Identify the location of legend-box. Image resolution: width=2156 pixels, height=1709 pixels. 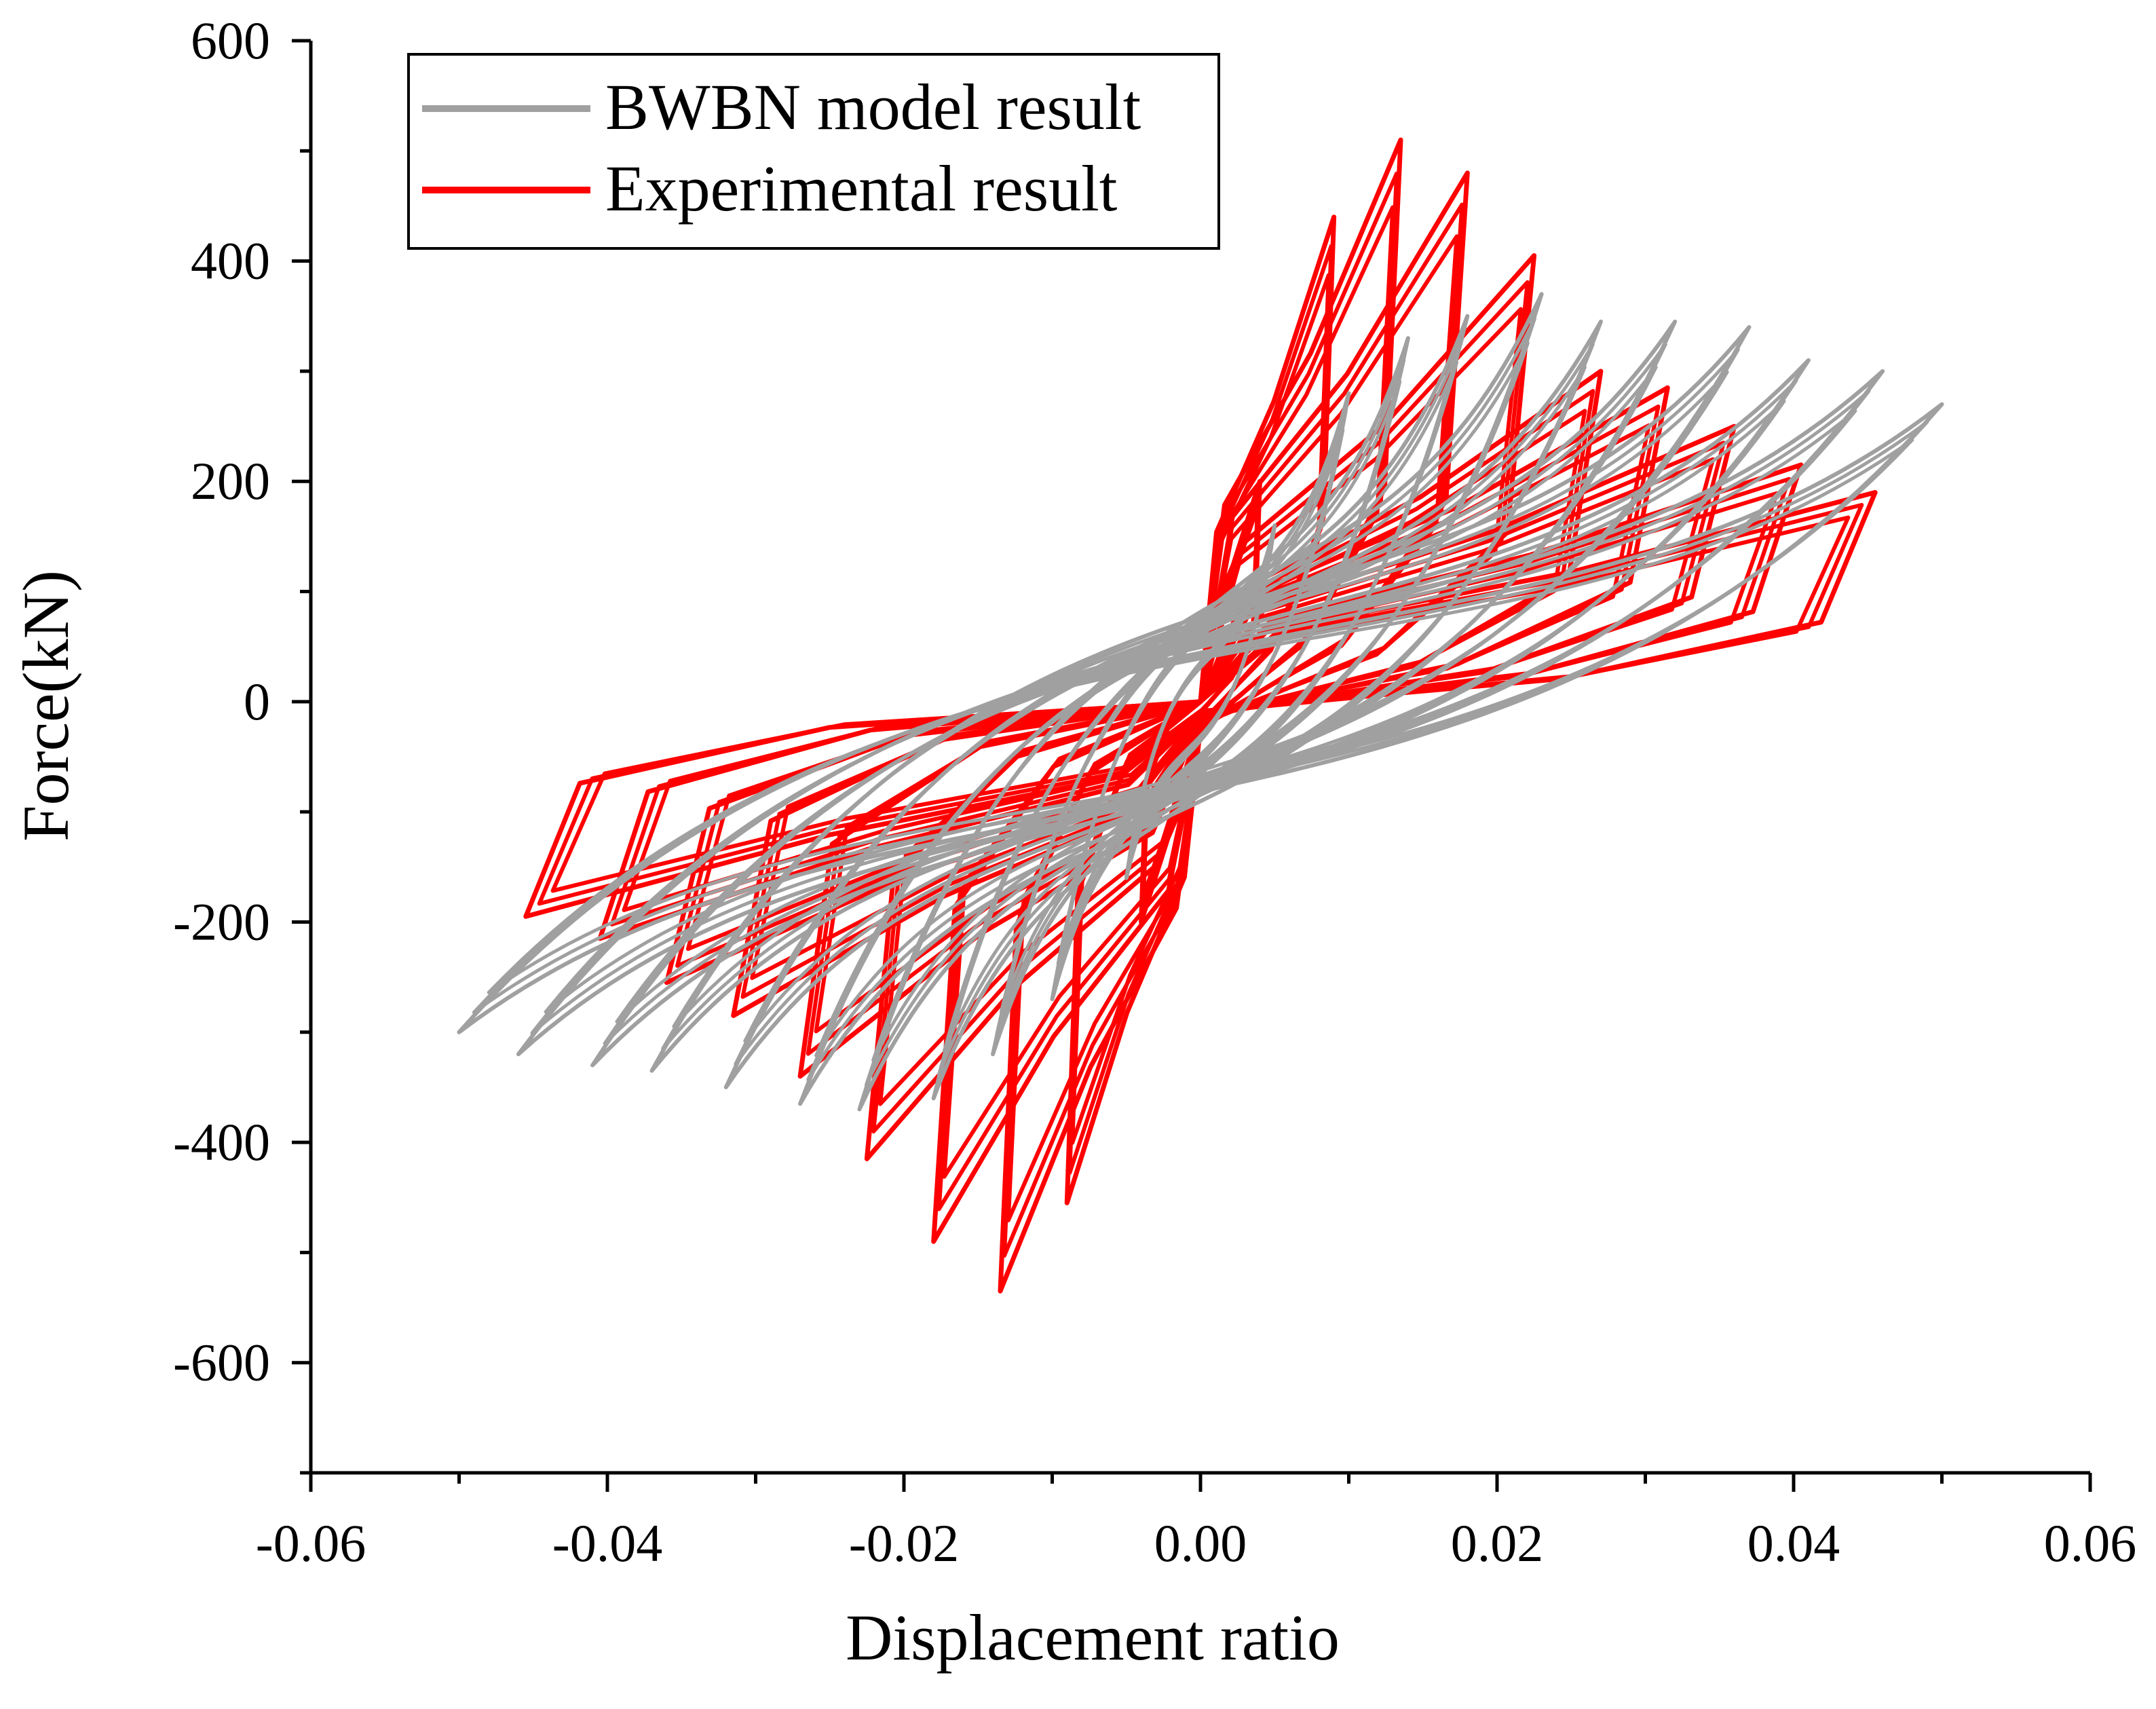
(813, 151).